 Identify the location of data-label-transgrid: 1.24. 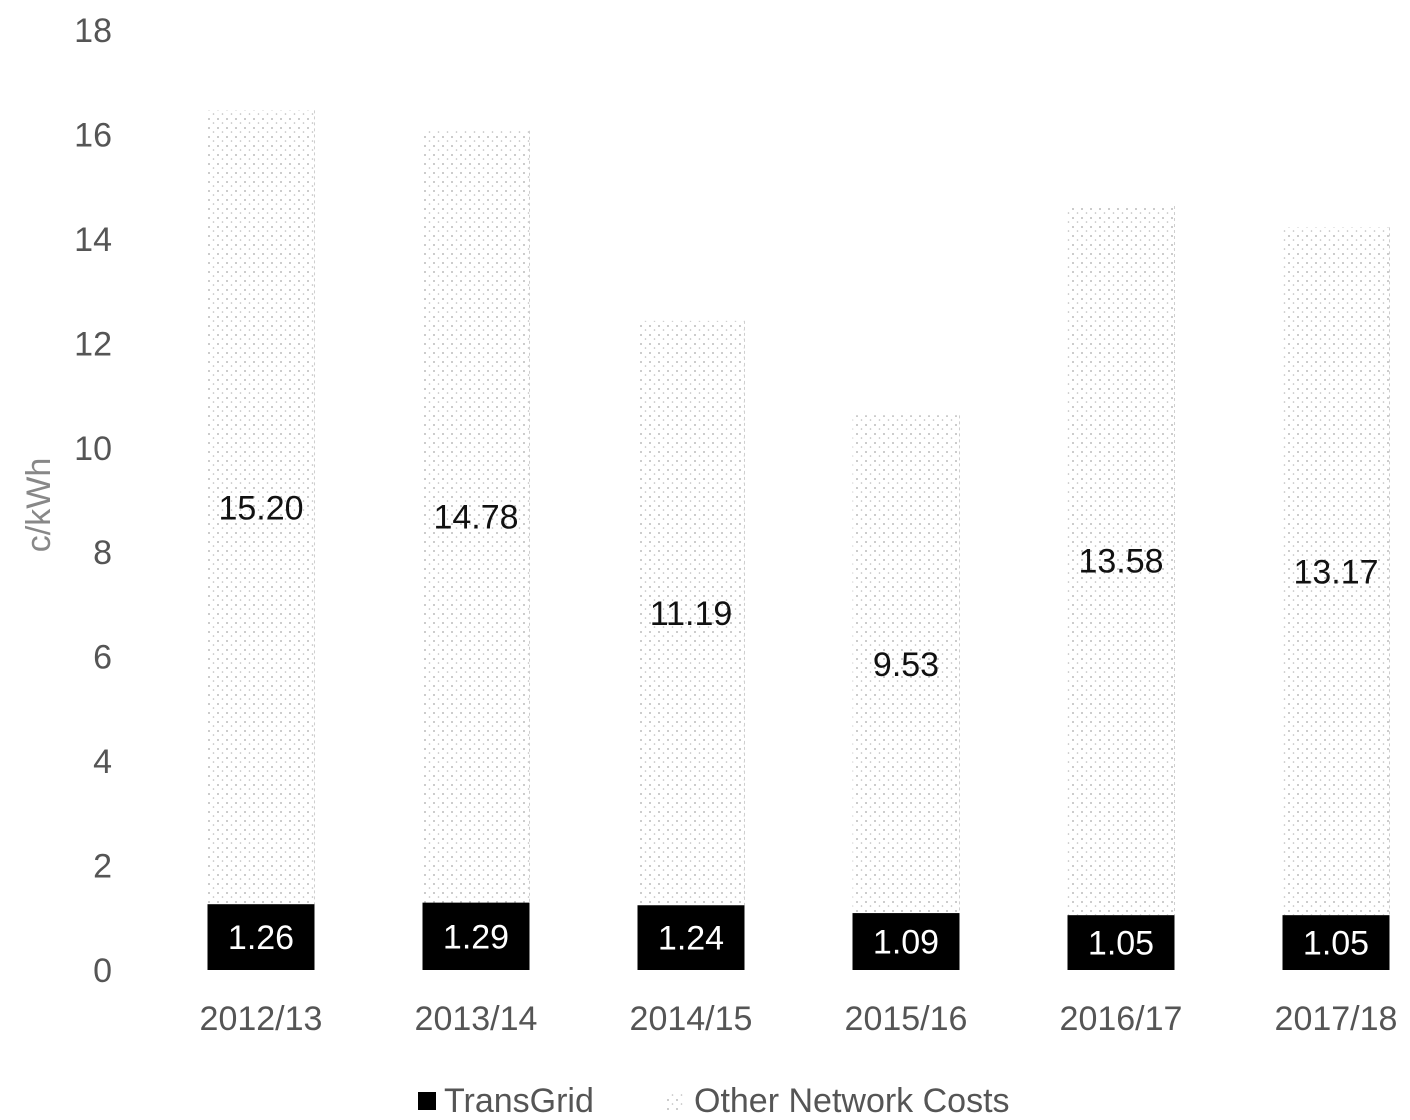
(691, 939).